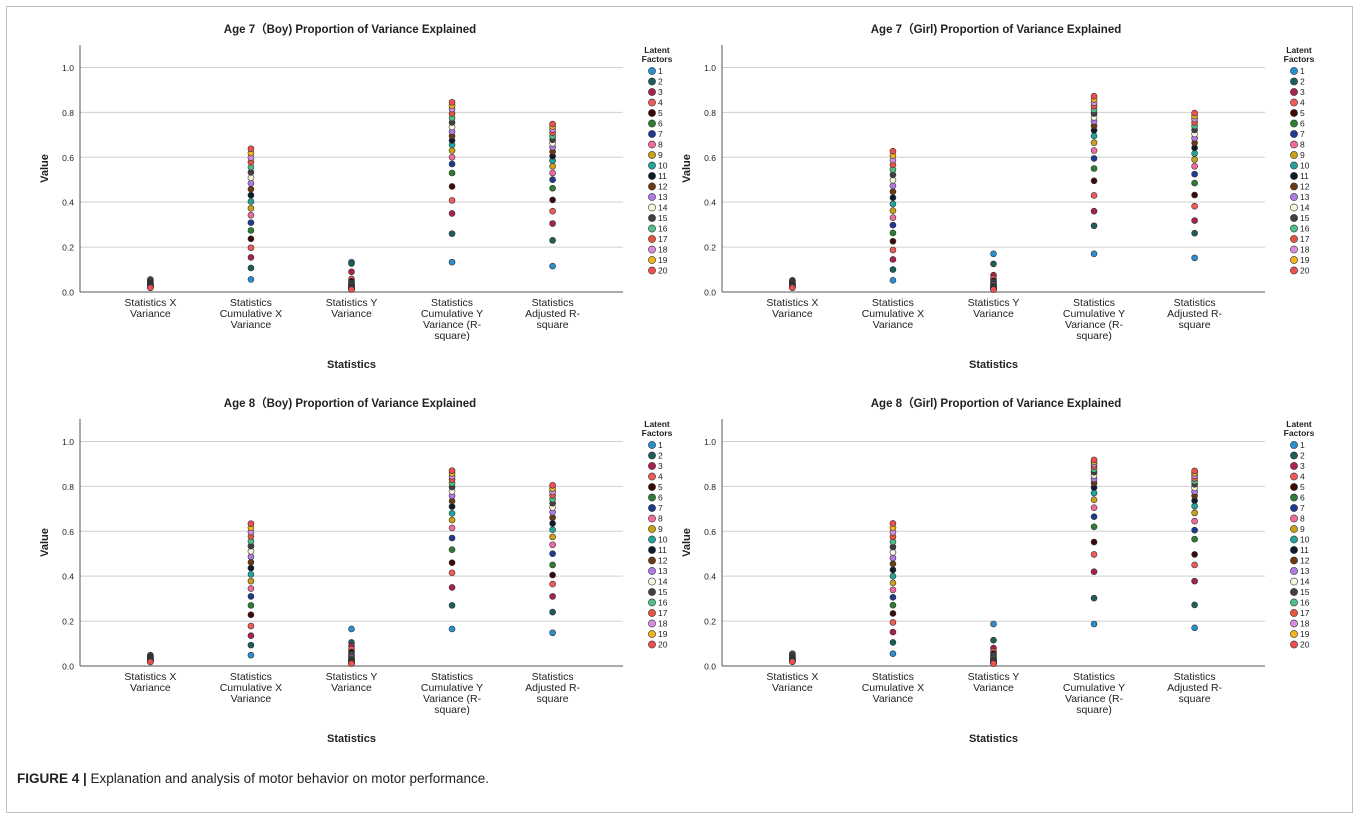 The image size is (1359, 819). What do you see at coordinates (994, 303) in the screenshot?
I see `x-tick-label: Statistics Y` at bounding box center [994, 303].